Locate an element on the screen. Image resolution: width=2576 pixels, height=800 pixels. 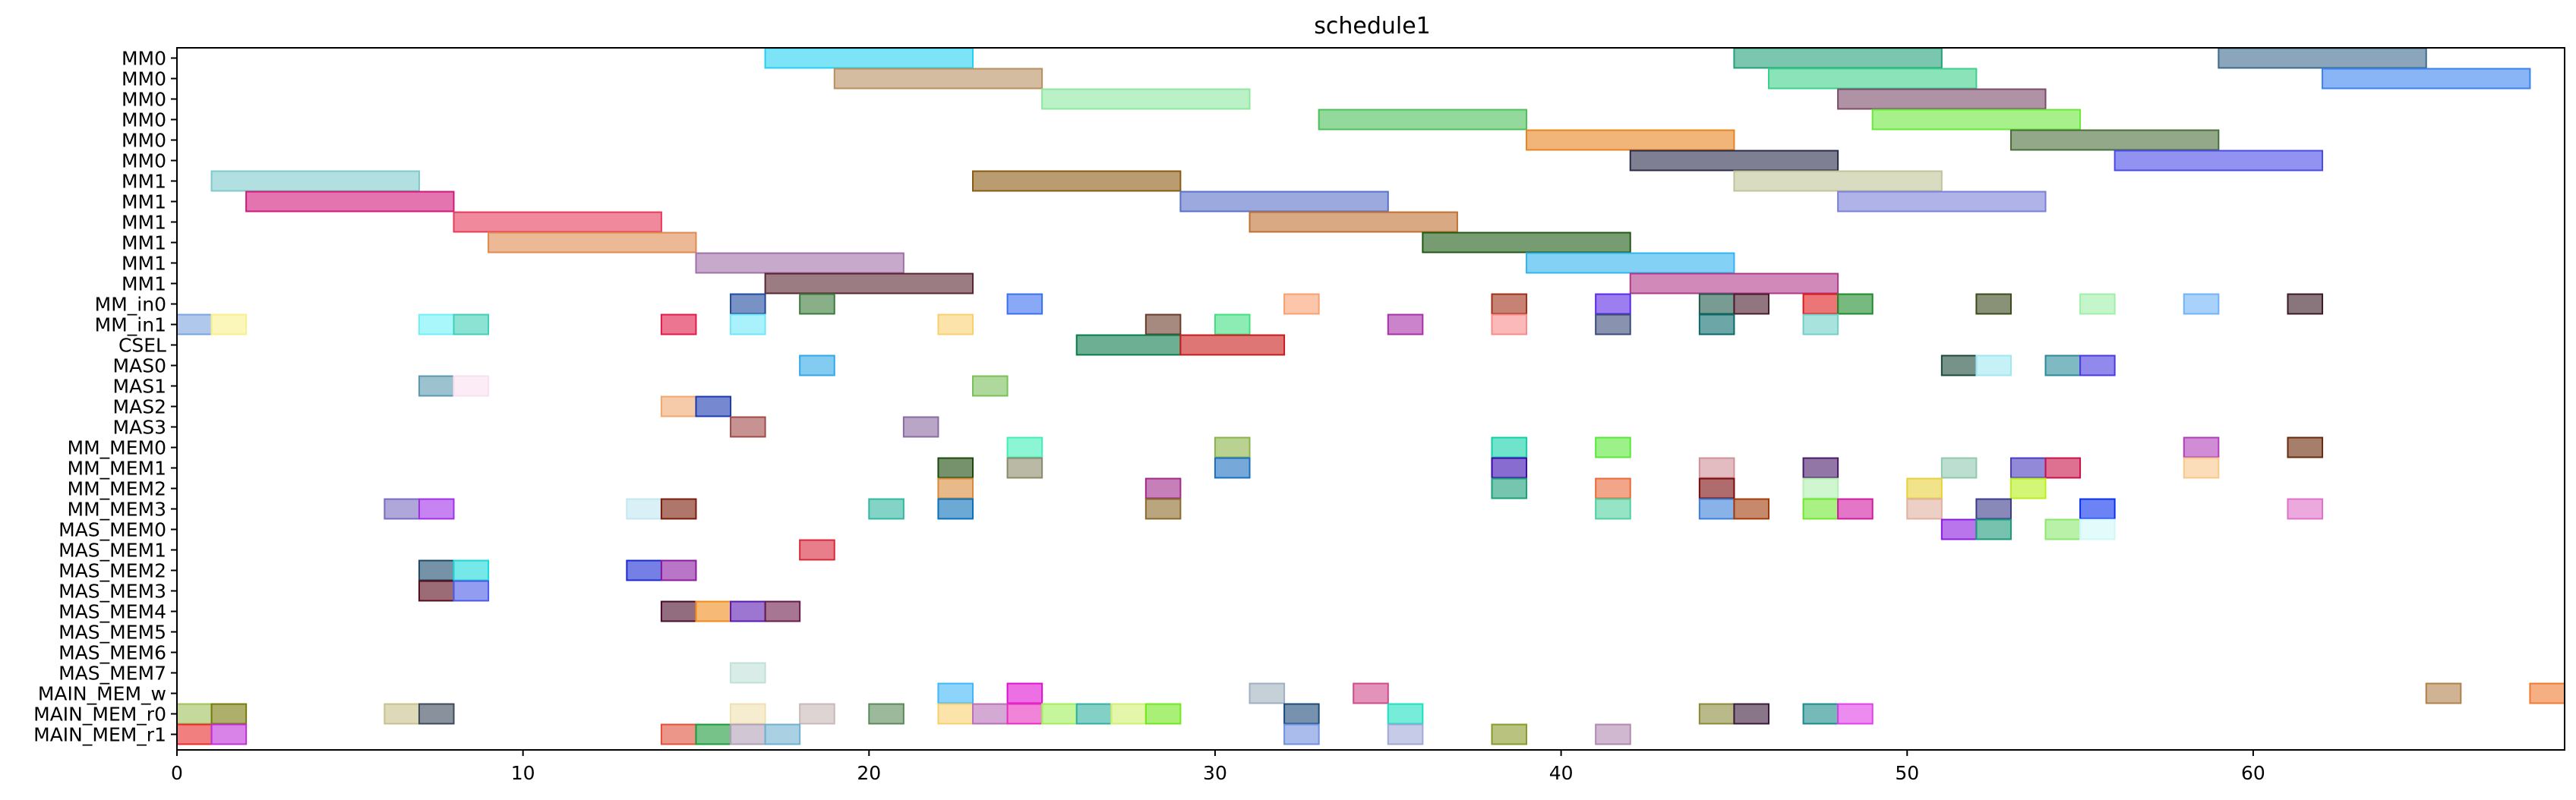
y-tick-label: MAIN_MEM_r1 is located at coordinates (99, 735).